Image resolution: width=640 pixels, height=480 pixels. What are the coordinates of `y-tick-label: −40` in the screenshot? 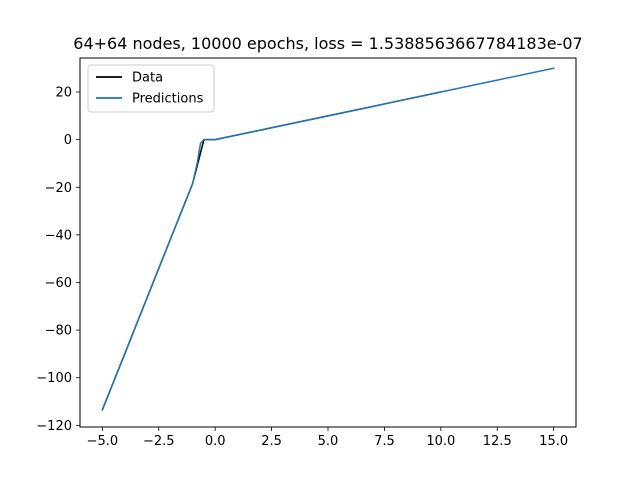 It's located at (58, 235).